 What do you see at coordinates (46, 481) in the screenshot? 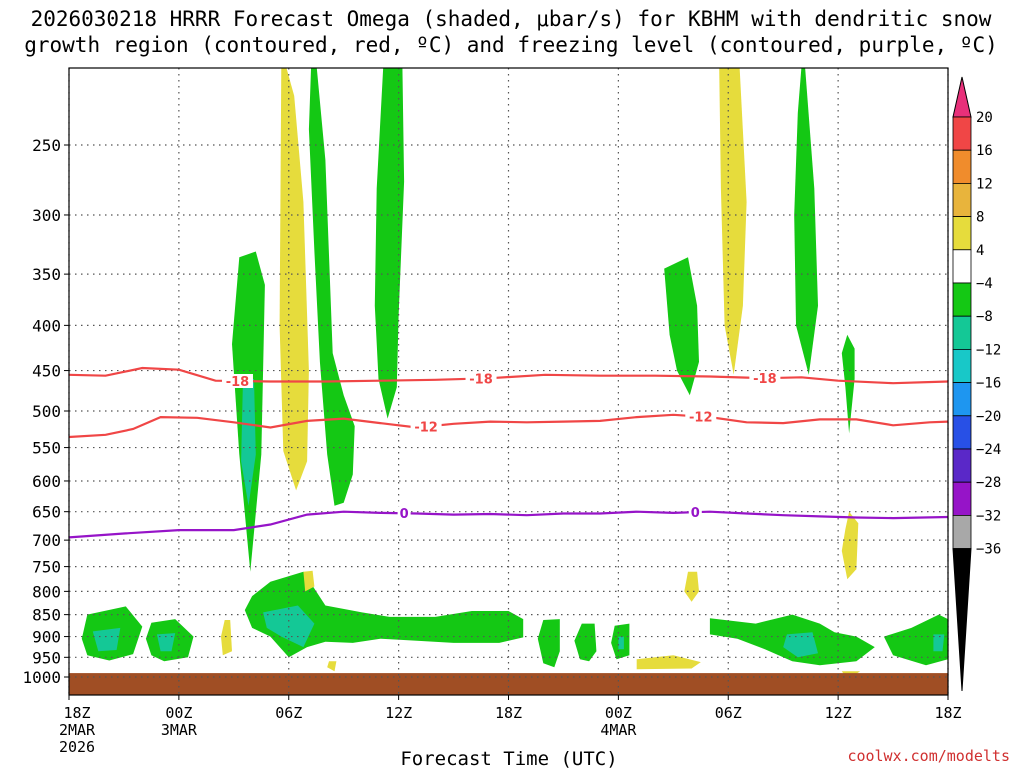
I see `y-tick-600: 600` at bounding box center [46, 481].